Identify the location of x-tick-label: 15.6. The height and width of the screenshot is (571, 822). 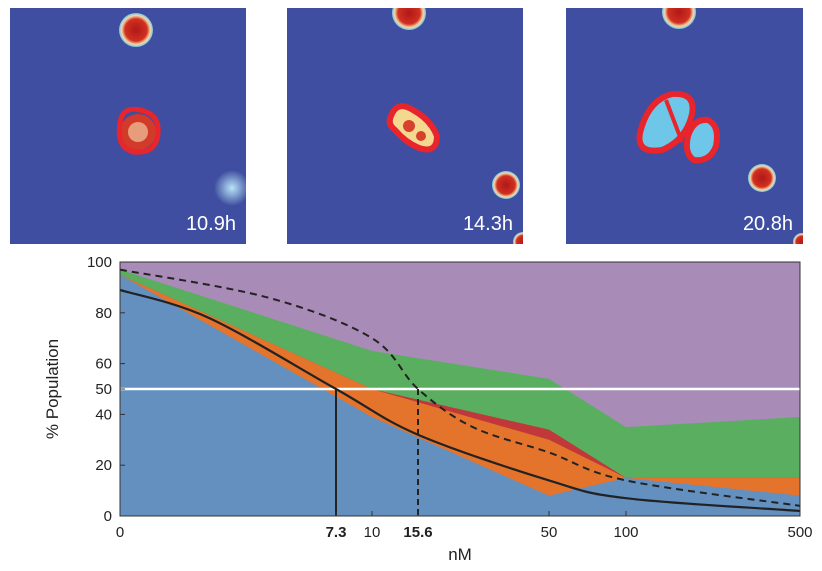
(417, 532).